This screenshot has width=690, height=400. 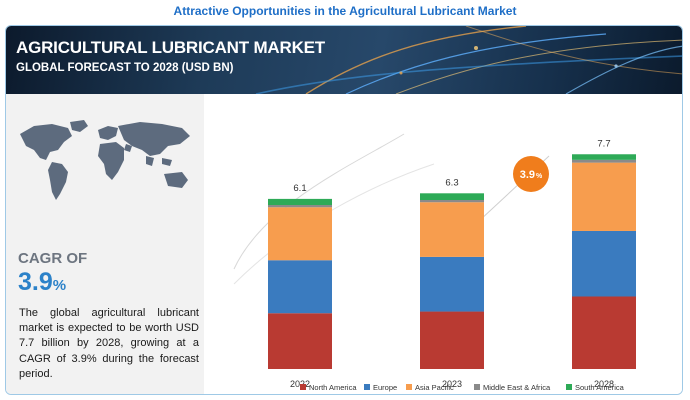 I want to click on world-map-icon, so click(x=105, y=160).